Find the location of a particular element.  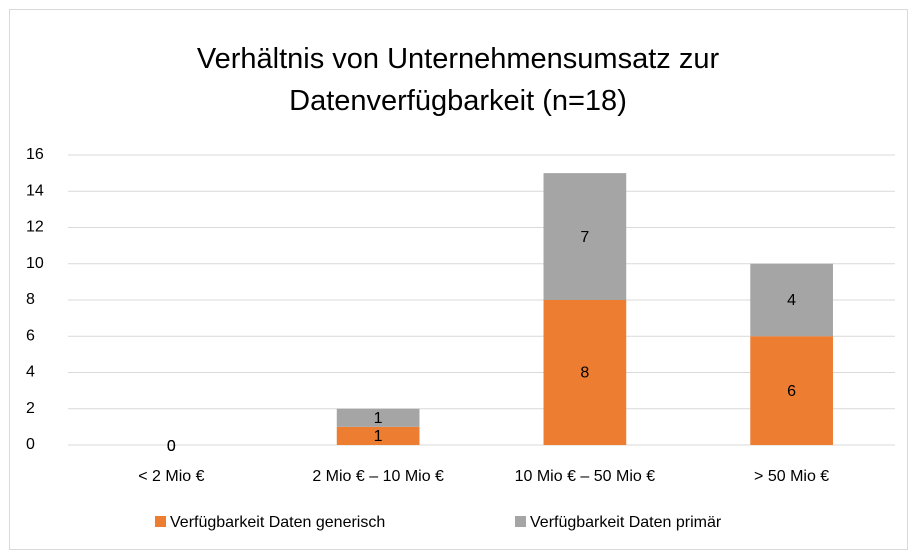

y-tick-label: 16 is located at coordinates (35, 154).